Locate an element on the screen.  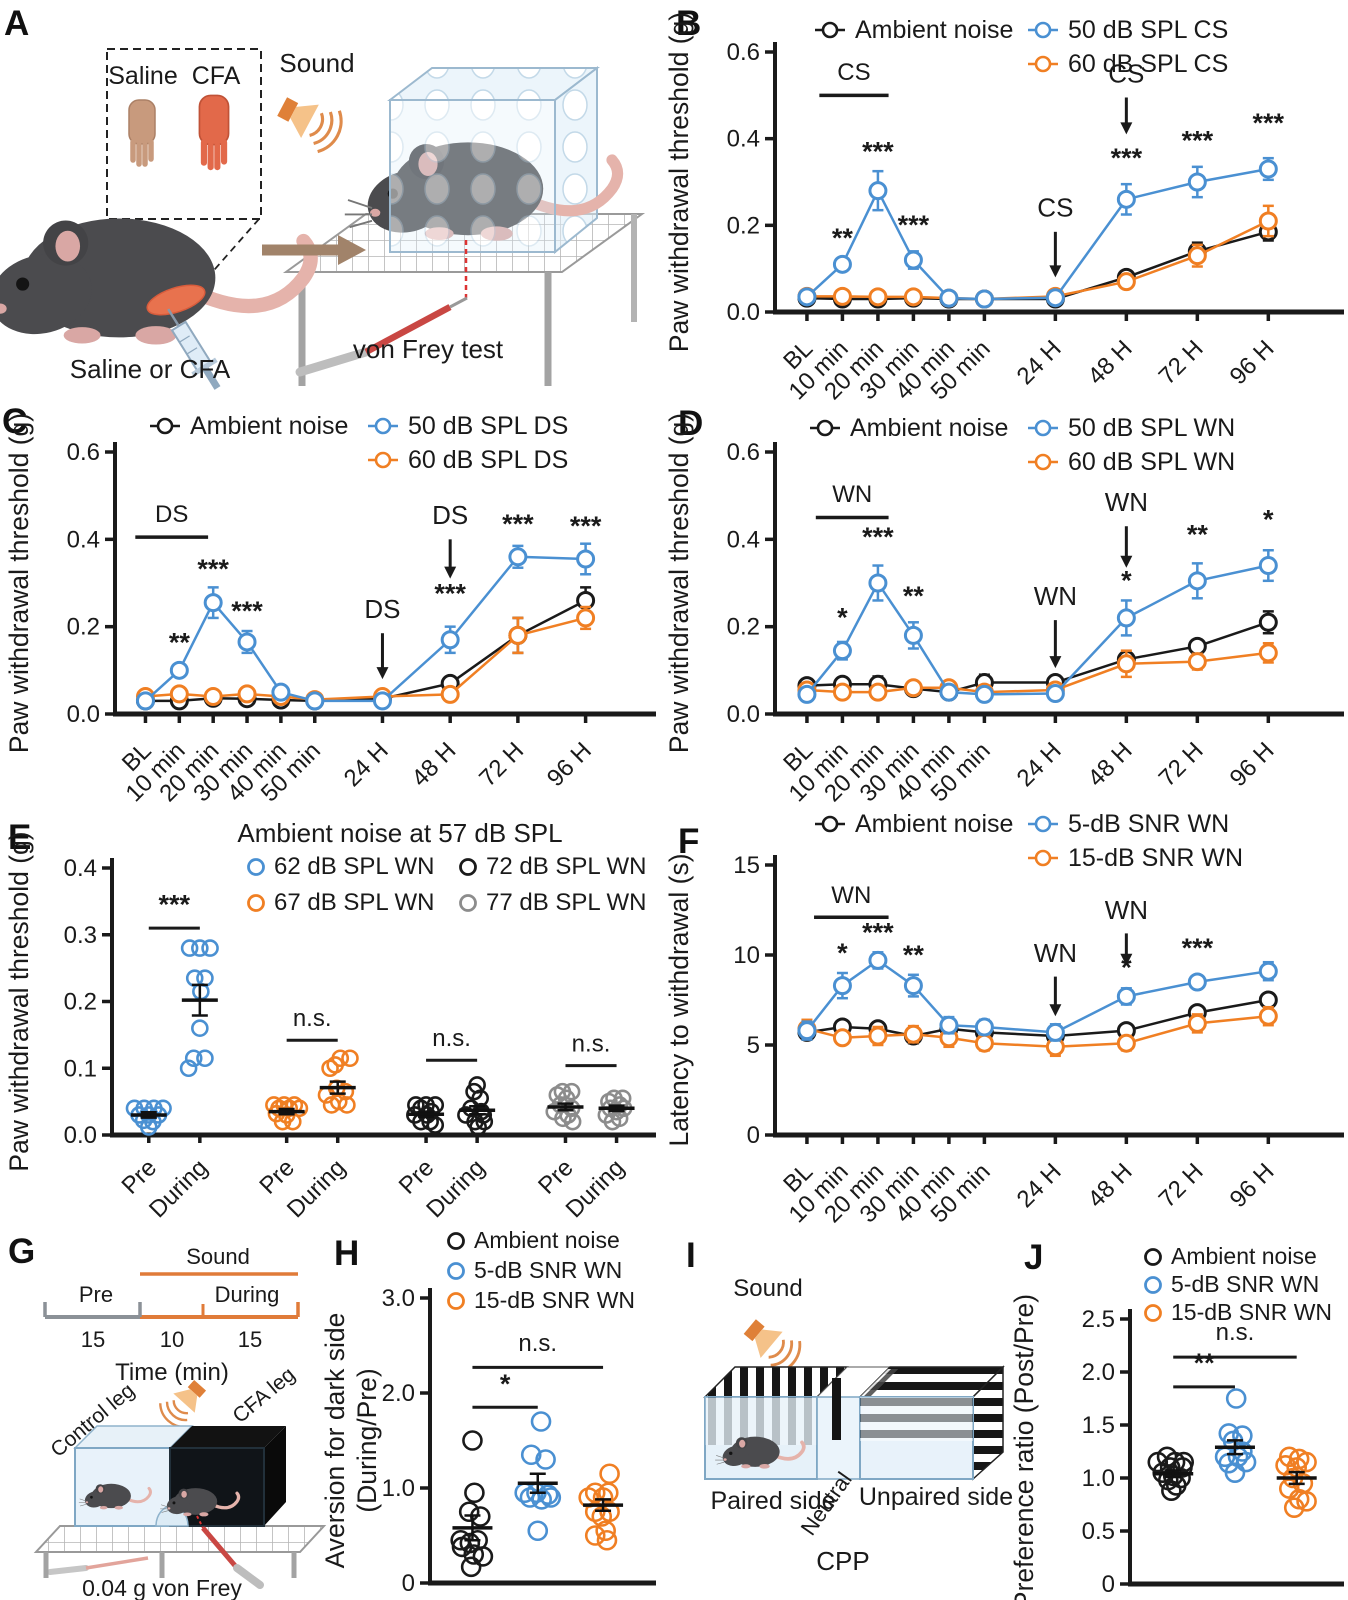
svg-text: 60 dB SPL DS is located at coordinates (488, 460).